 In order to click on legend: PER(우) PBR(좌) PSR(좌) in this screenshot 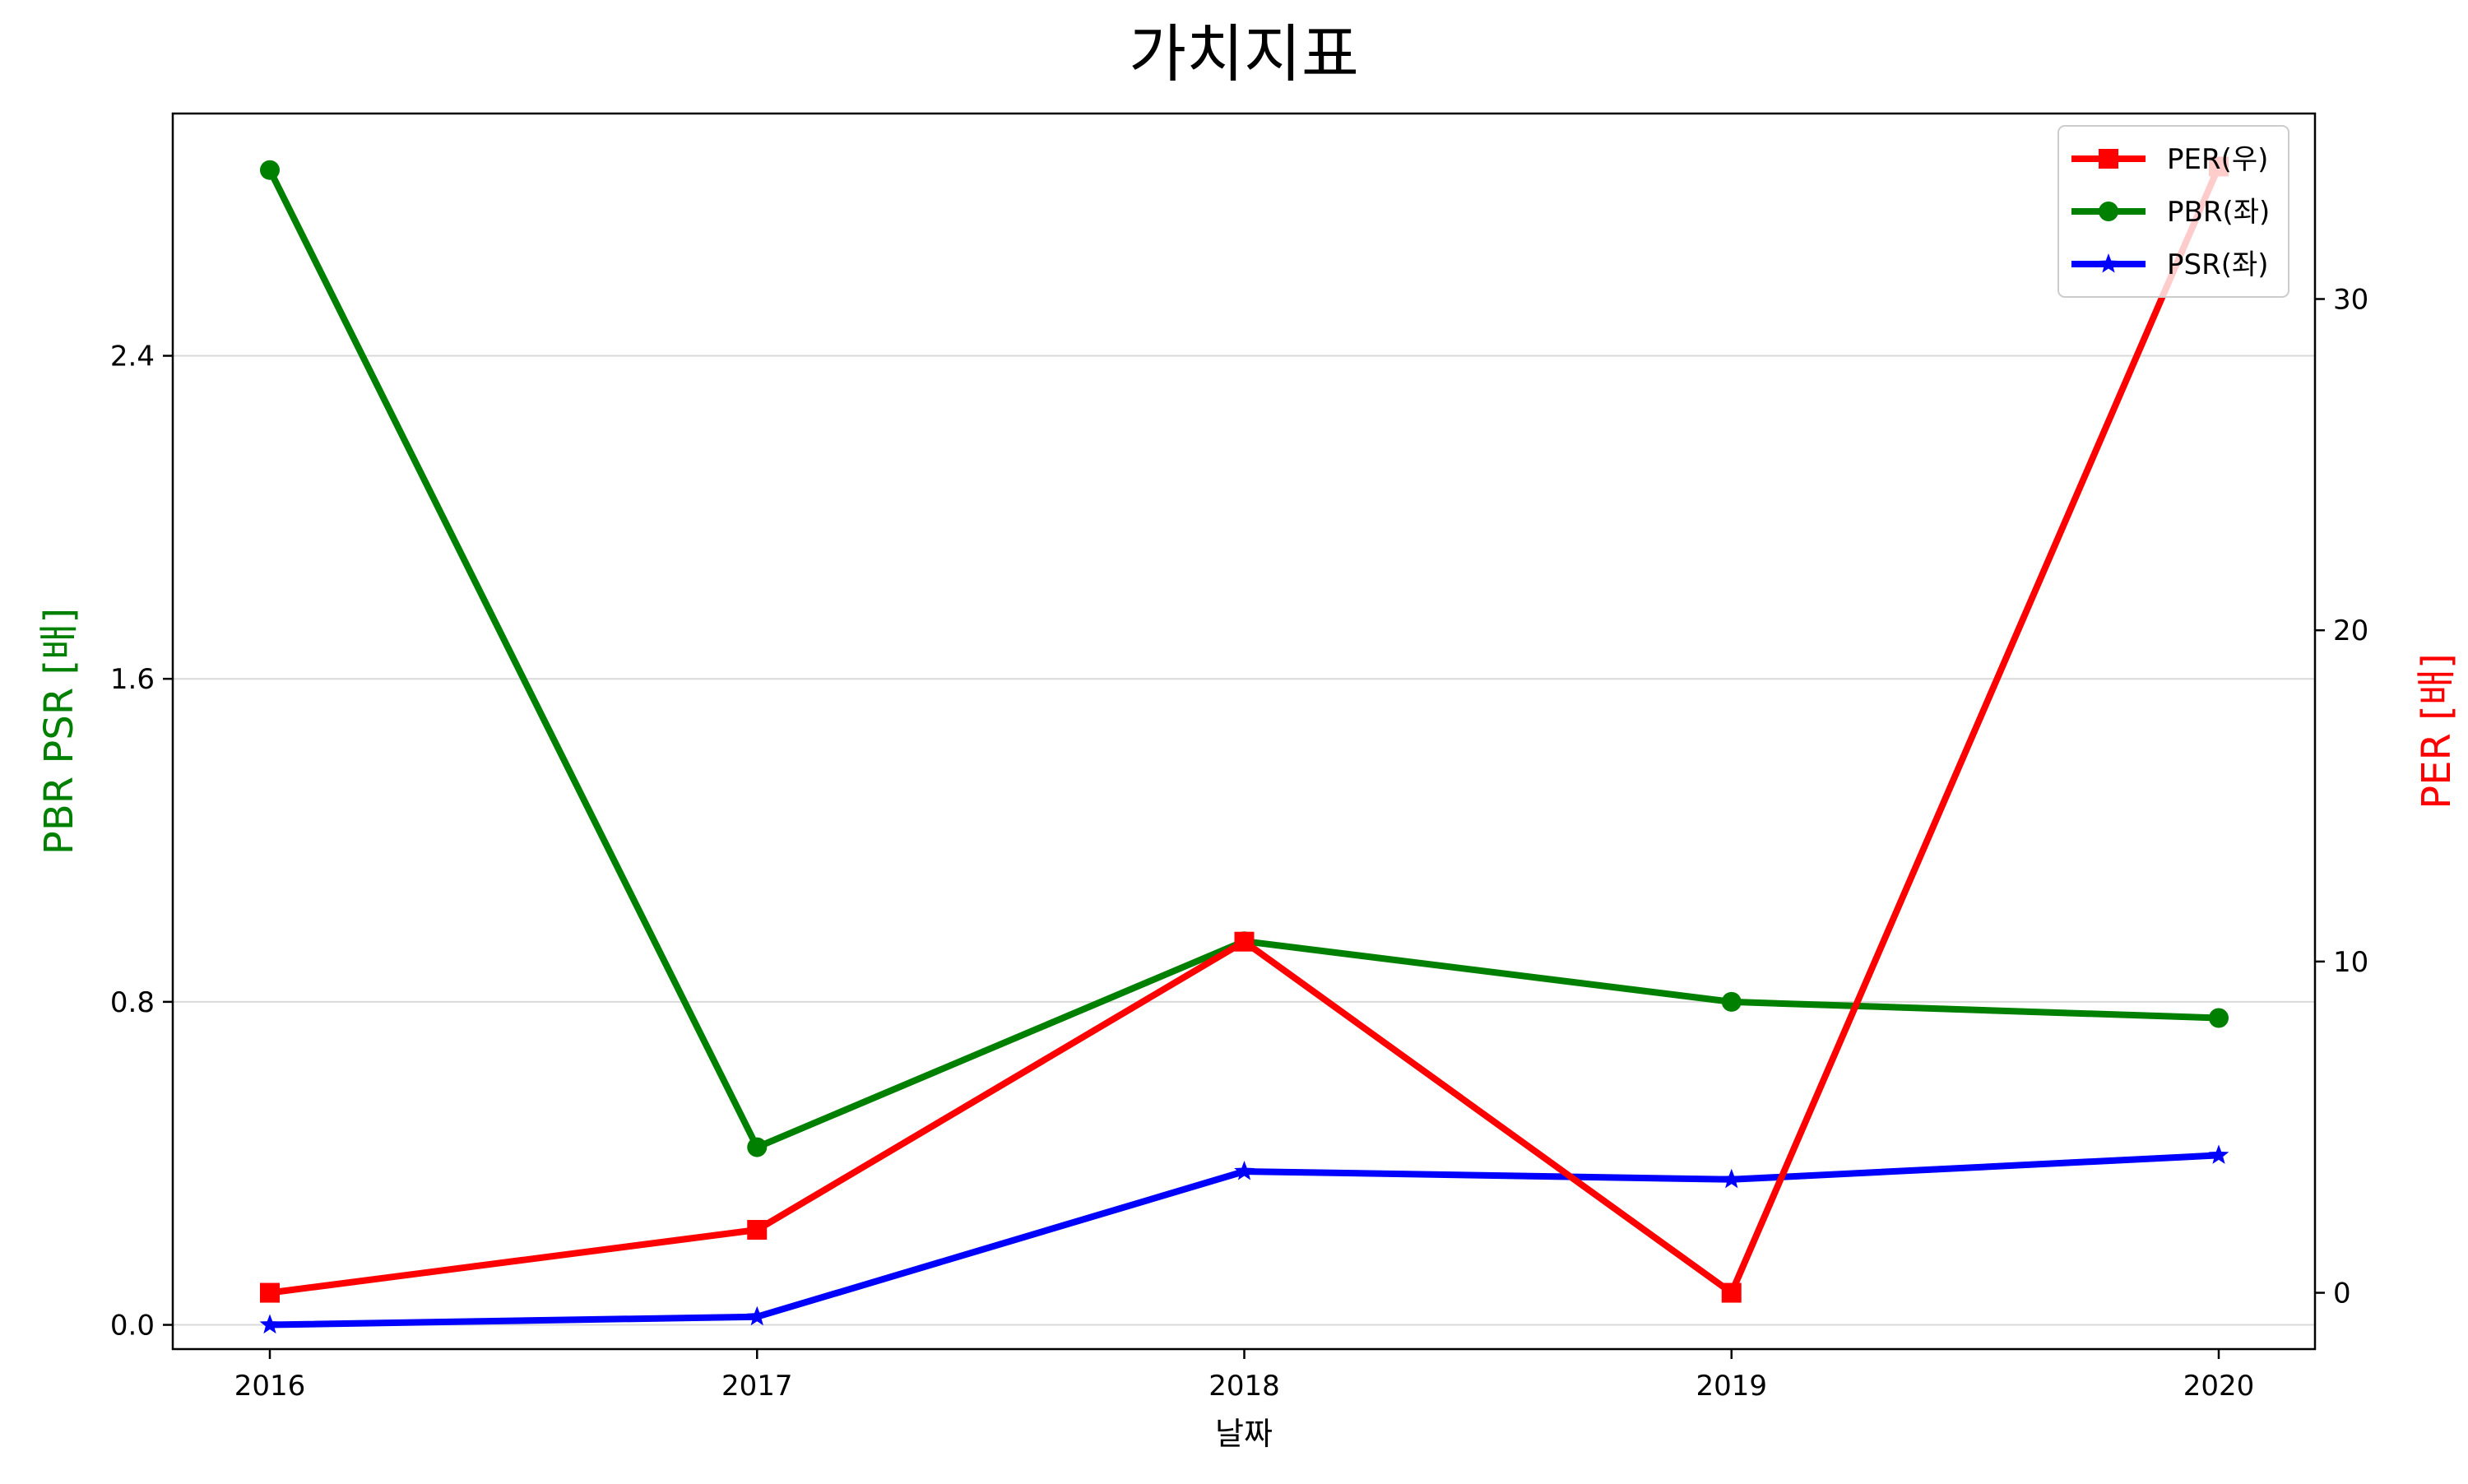, I will do `click(2173, 211)`.